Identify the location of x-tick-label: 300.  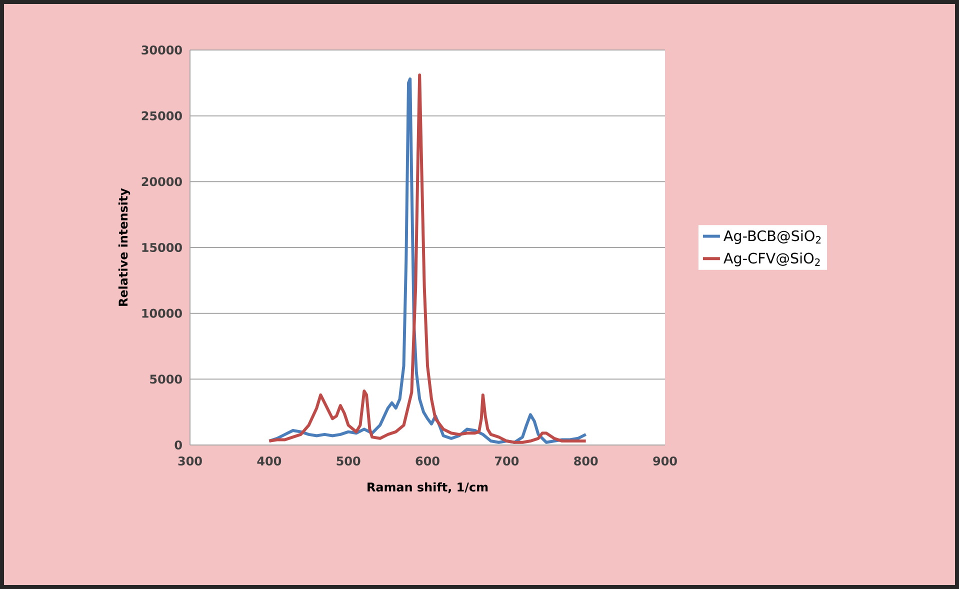
(190, 461).